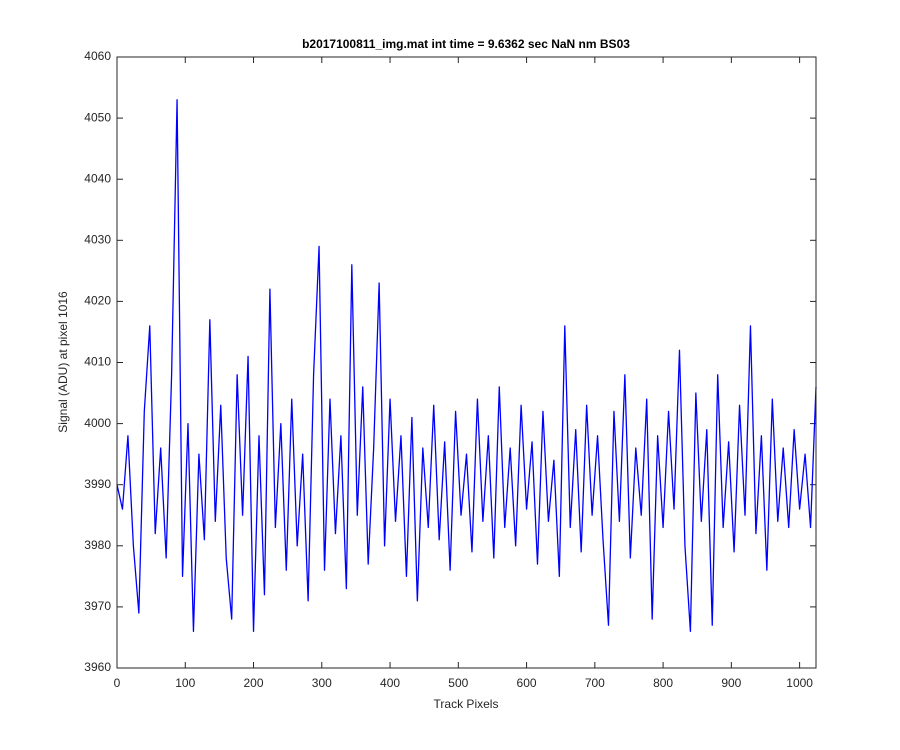  What do you see at coordinates (97, 484) in the screenshot?
I see `y-tick-label: 3990` at bounding box center [97, 484].